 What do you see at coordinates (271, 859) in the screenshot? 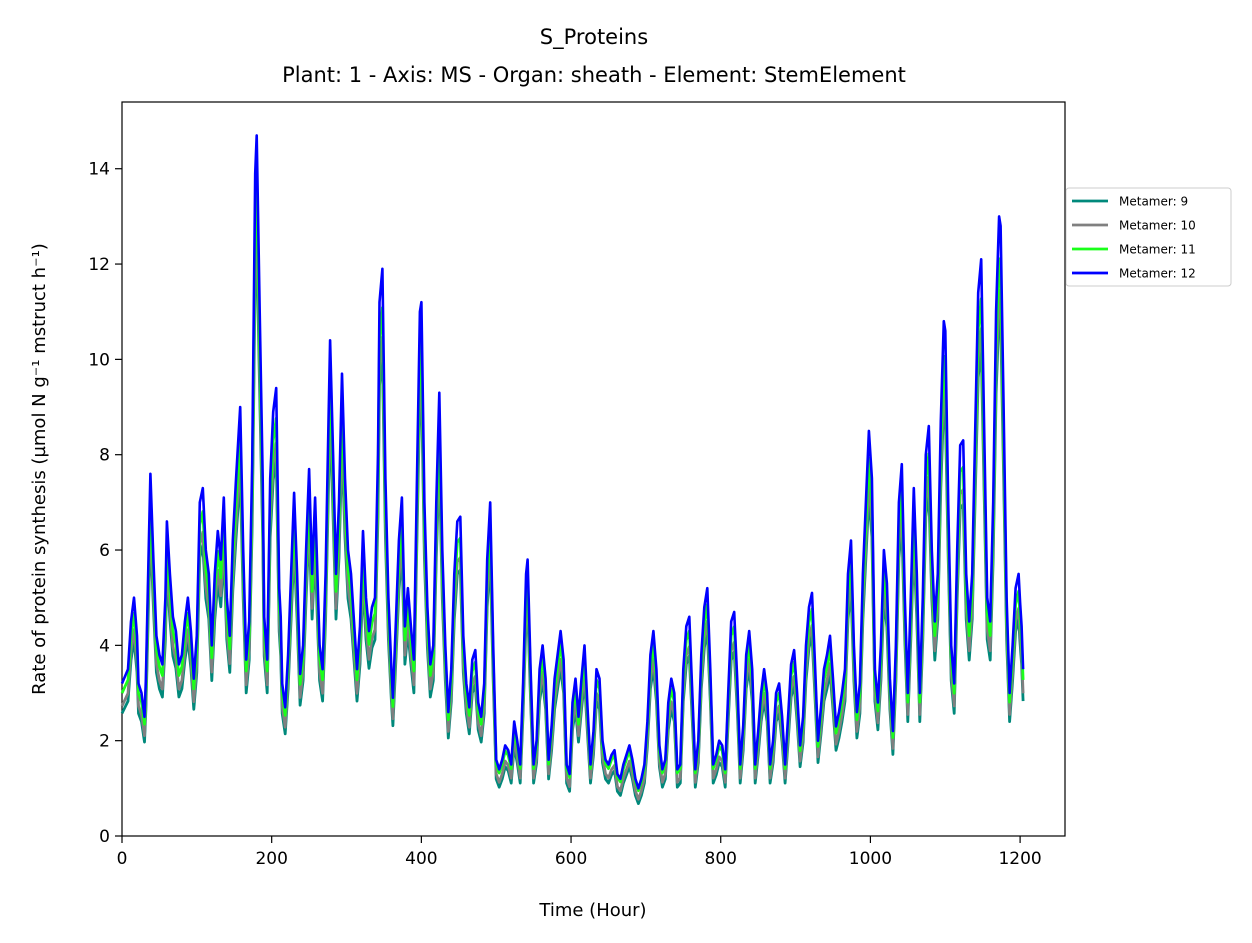
I see `x-tick-label: 200` at bounding box center [271, 859].